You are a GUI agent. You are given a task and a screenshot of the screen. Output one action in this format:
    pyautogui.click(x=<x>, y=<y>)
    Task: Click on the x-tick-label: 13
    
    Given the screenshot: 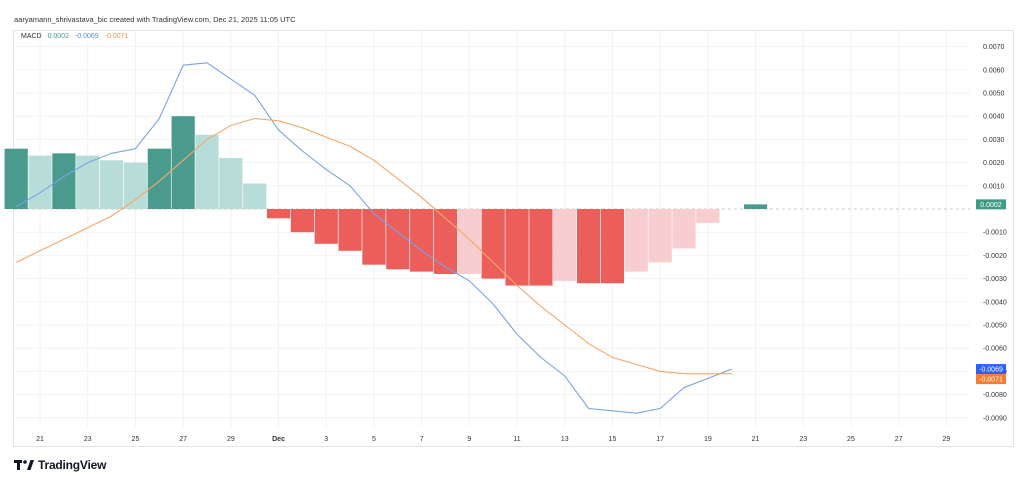 What is the action you would take?
    pyautogui.click(x=565, y=439)
    